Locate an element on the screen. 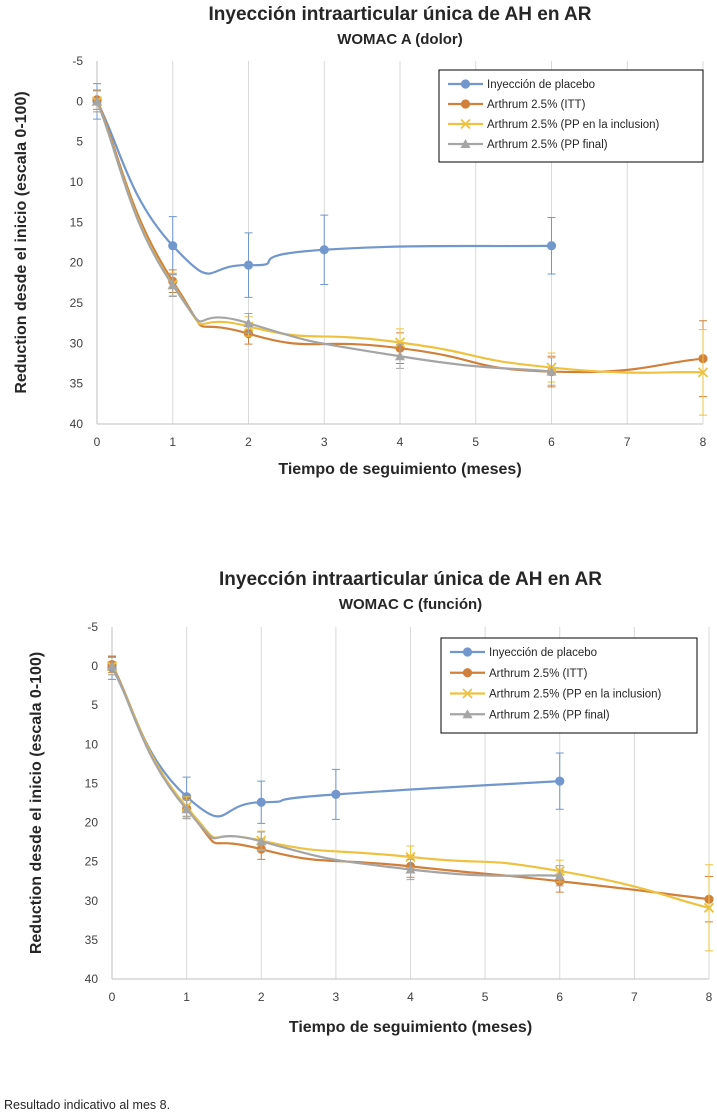  footnote: Resultado indicativo al mes 8. is located at coordinates (87, 1105).